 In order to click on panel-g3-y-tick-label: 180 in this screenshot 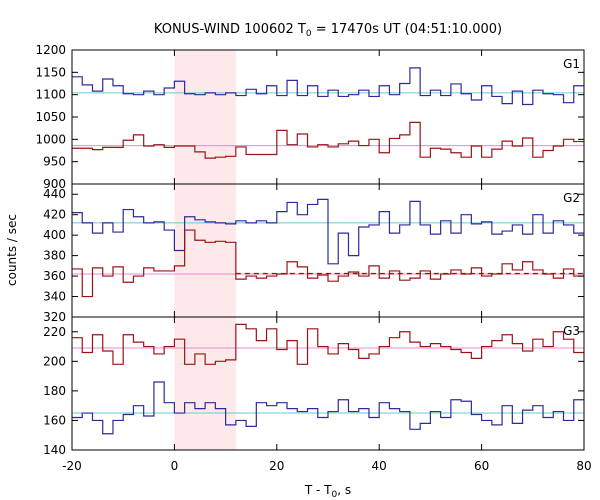, I will do `click(54, 391)`.